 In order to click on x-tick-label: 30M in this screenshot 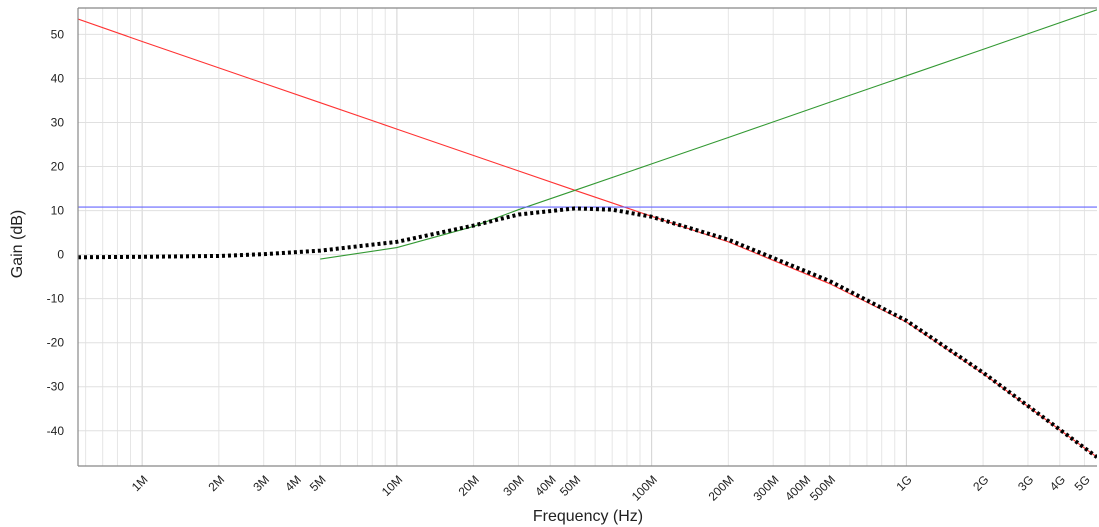, I will do `click(513, 485)`.